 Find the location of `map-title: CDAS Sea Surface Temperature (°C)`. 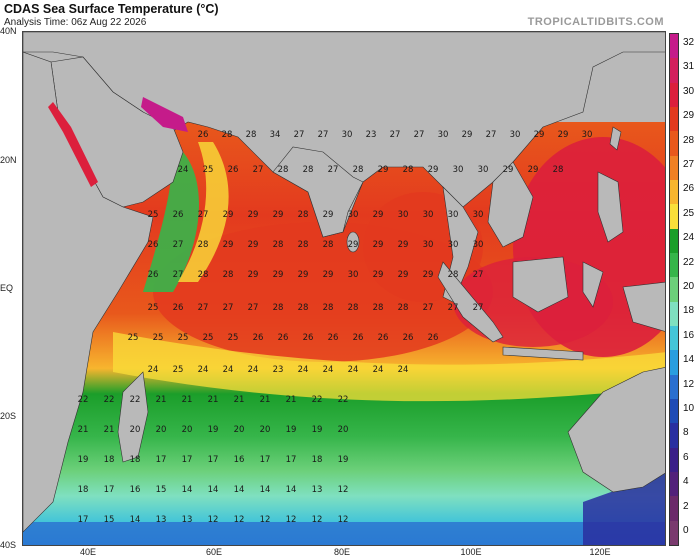

map-title: CDAS Sea Surface Temperature (°C) is located at coordinates (111, 9).